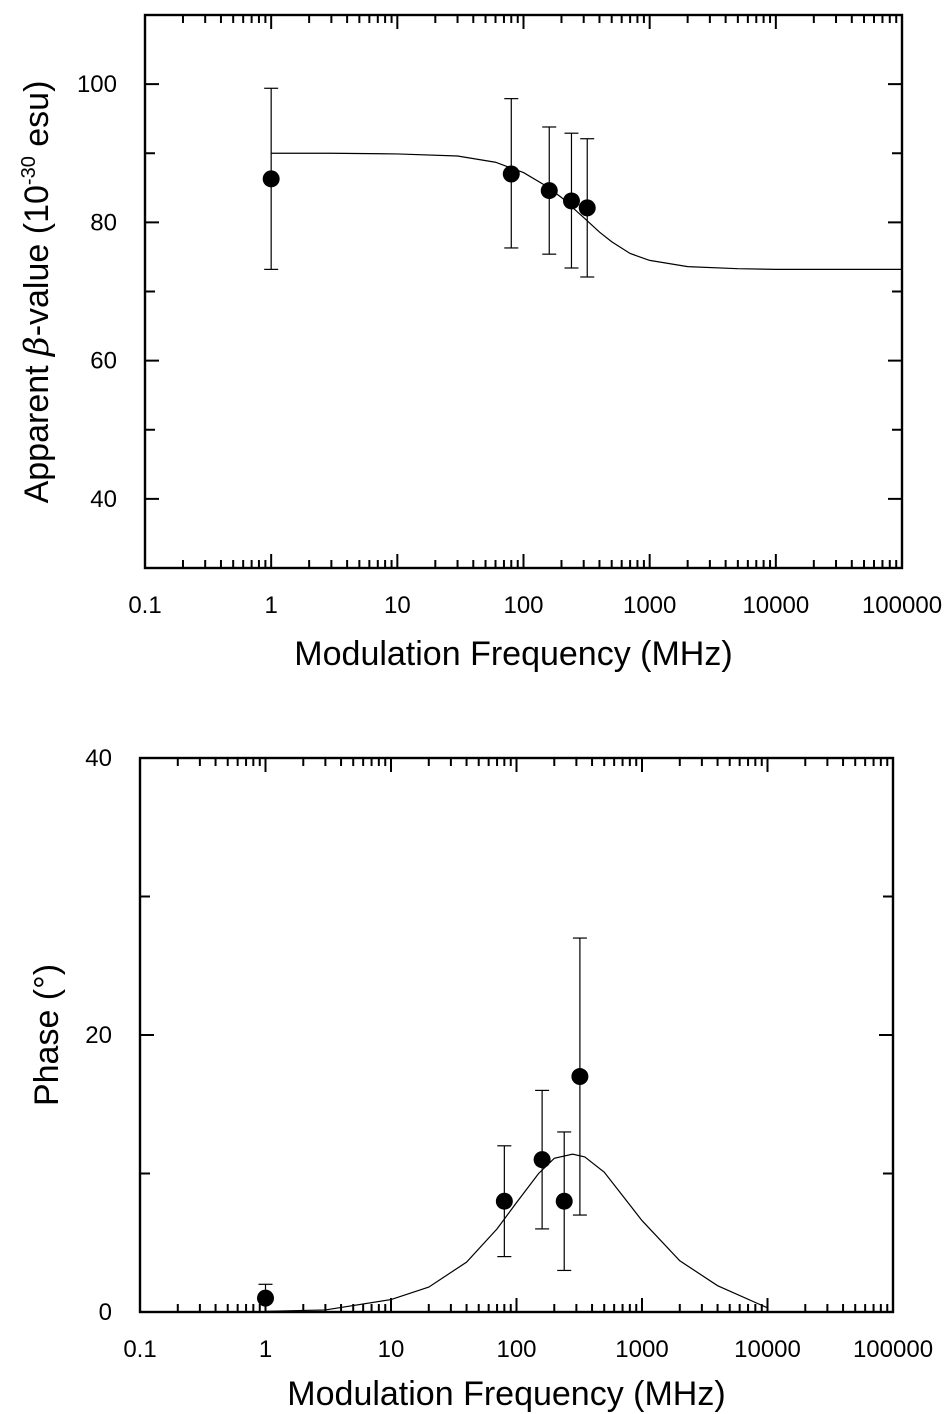 Image resolution: width=951 pixels, height=1414 pixels. I want to click on y-tick-label: 100, so click(97, 84).